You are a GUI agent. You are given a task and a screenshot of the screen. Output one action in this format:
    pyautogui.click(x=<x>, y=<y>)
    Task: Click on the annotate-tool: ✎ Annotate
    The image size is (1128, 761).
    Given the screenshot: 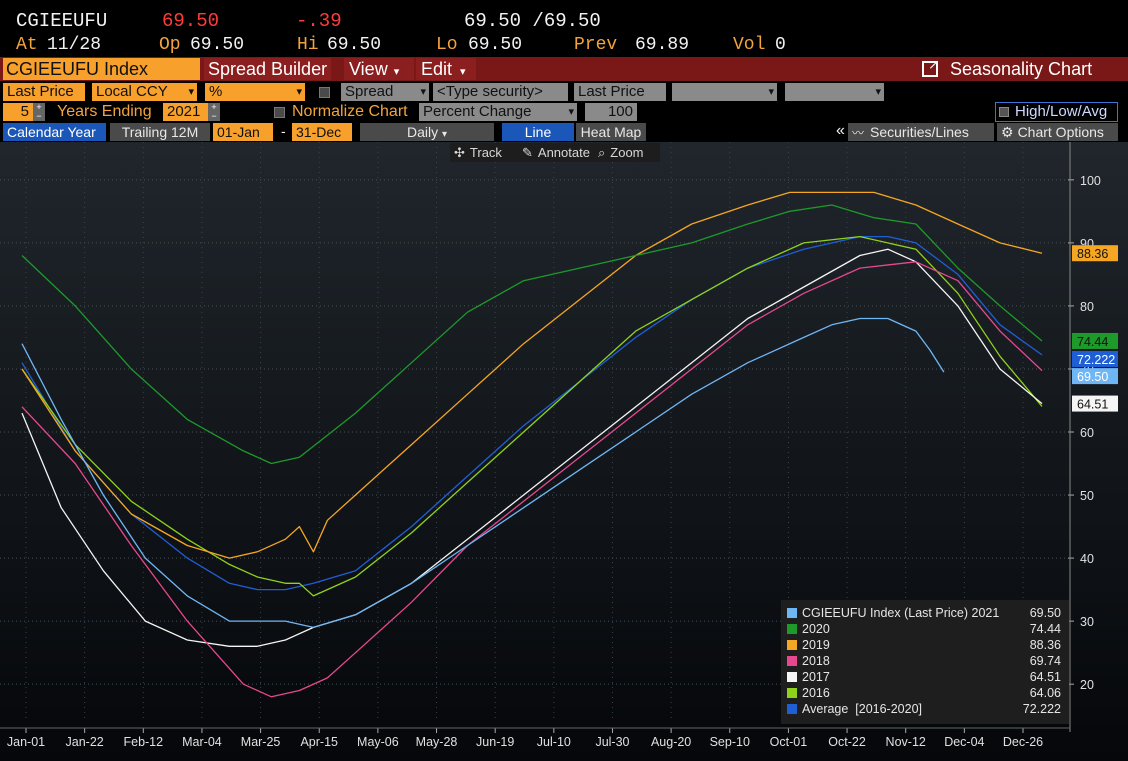 What is the action you would take?
    pyautogui.click(x=556, y=152)
    